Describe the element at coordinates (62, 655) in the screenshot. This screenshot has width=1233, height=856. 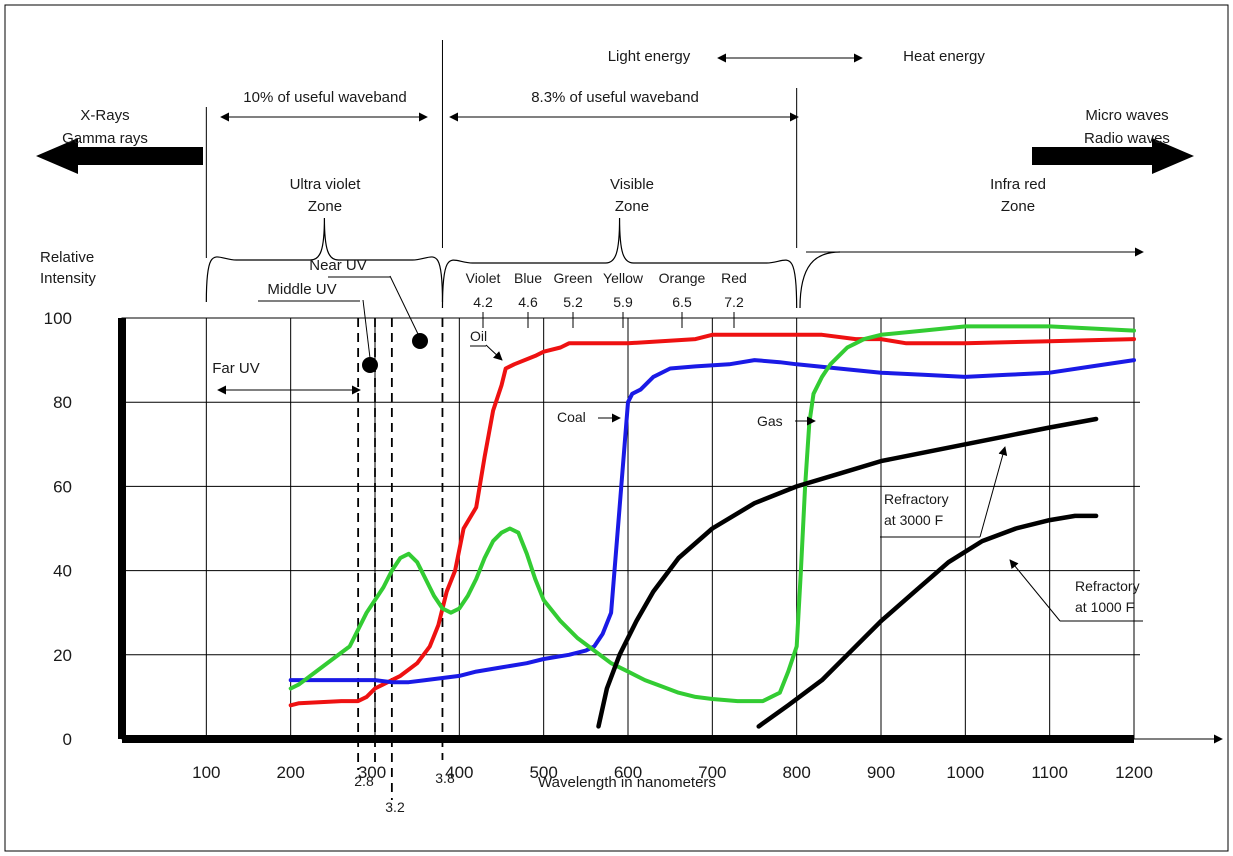
I see `y-tick-label-20: 20` at that location.